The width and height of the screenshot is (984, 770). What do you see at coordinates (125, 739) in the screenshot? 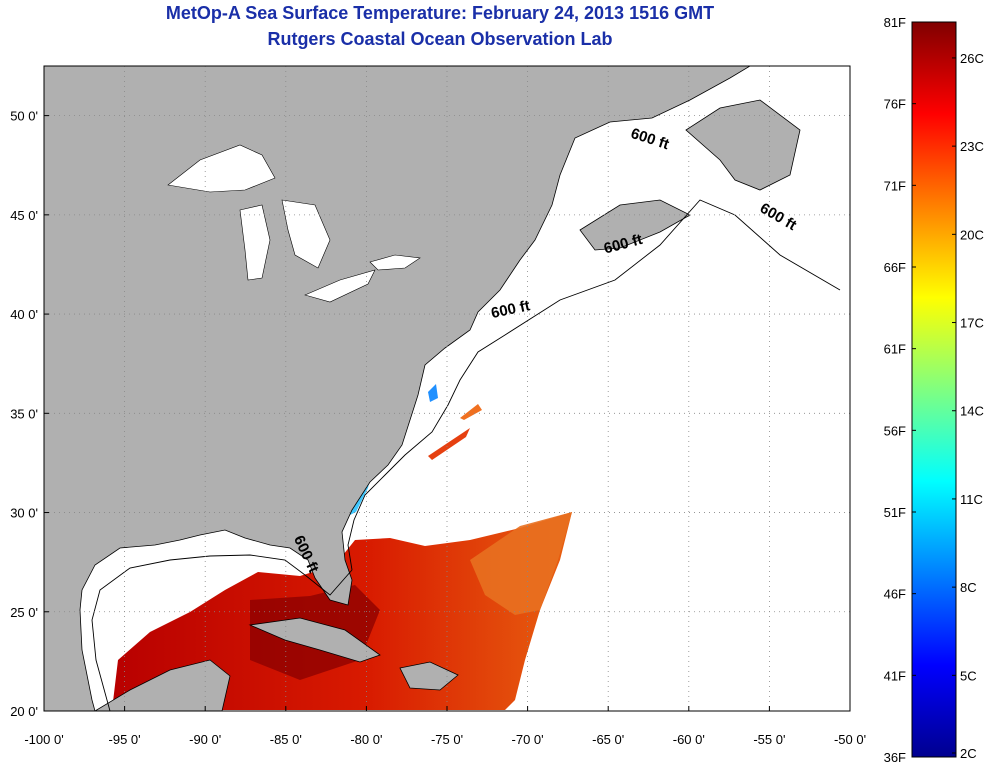
I see `lon-tick-label: -95 0'` at bounding box center [125, 739].